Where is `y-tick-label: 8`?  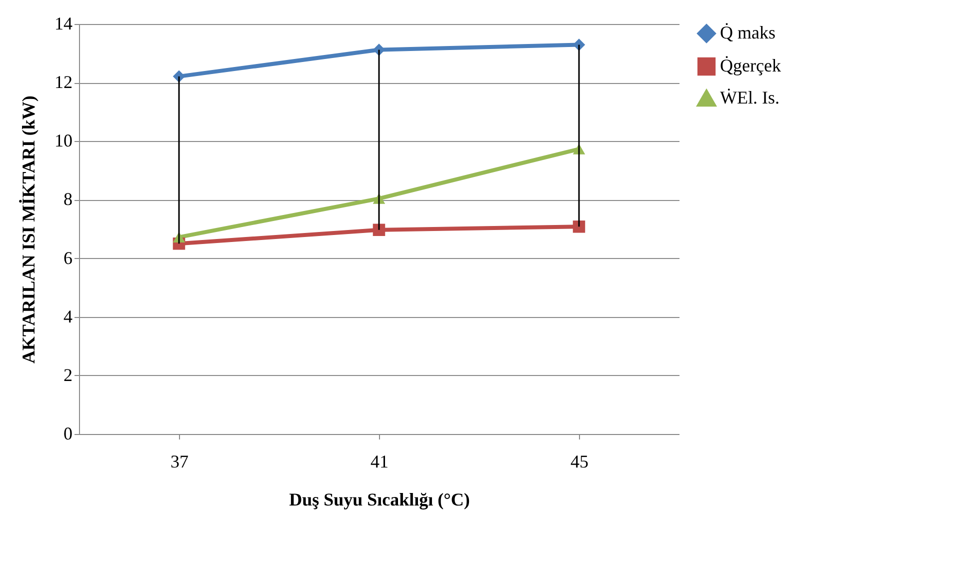
y-tick-label: 8 is located at coordinates (68, 199).